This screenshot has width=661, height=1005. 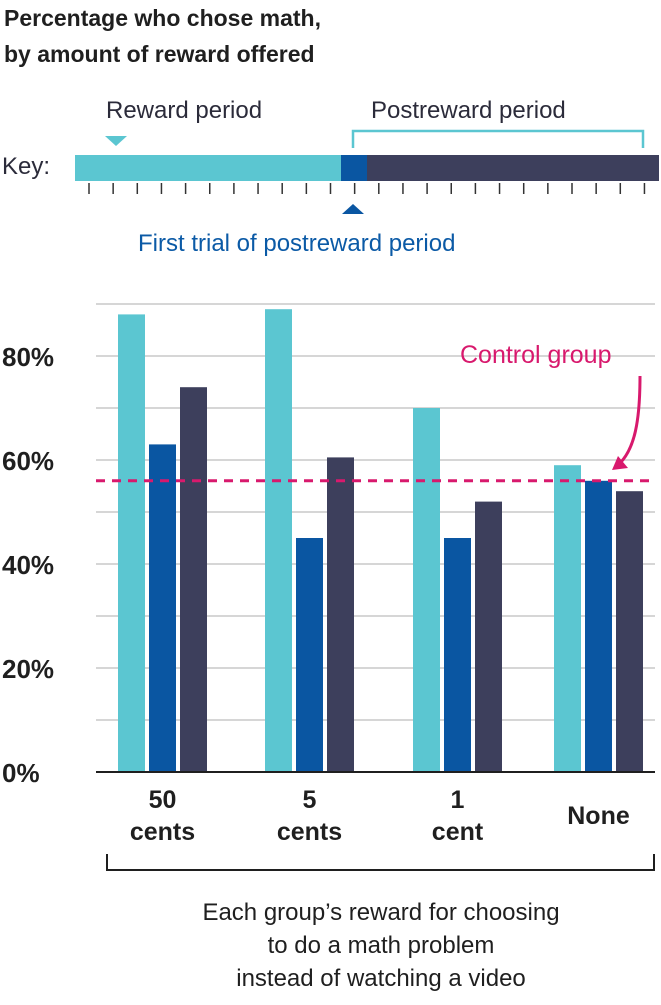 I want to click on key-first-trial-label: First trial of postreward period, so click(x=296, y=243).